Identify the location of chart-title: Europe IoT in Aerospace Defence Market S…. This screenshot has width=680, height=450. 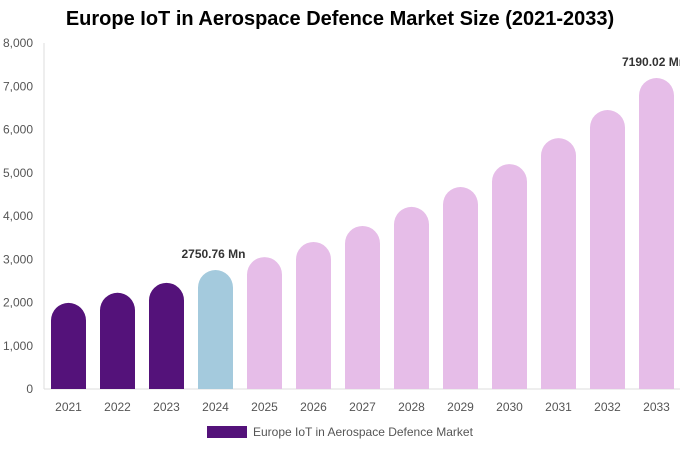
(340, 19).